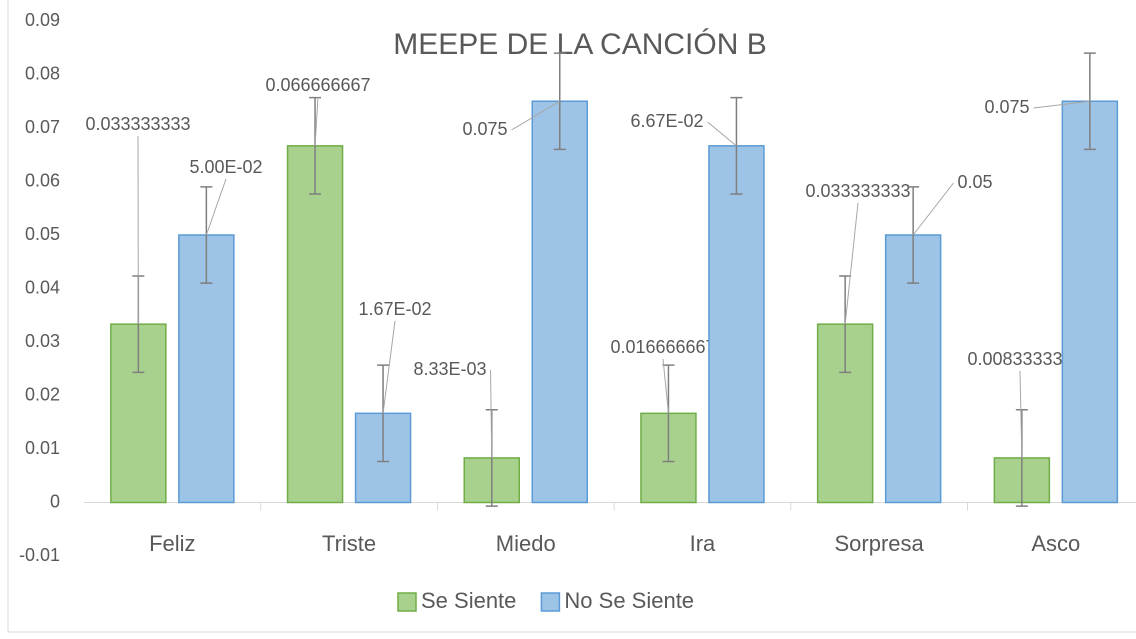  I want to click on x-tick-label: Miedo, so click(526, 543).